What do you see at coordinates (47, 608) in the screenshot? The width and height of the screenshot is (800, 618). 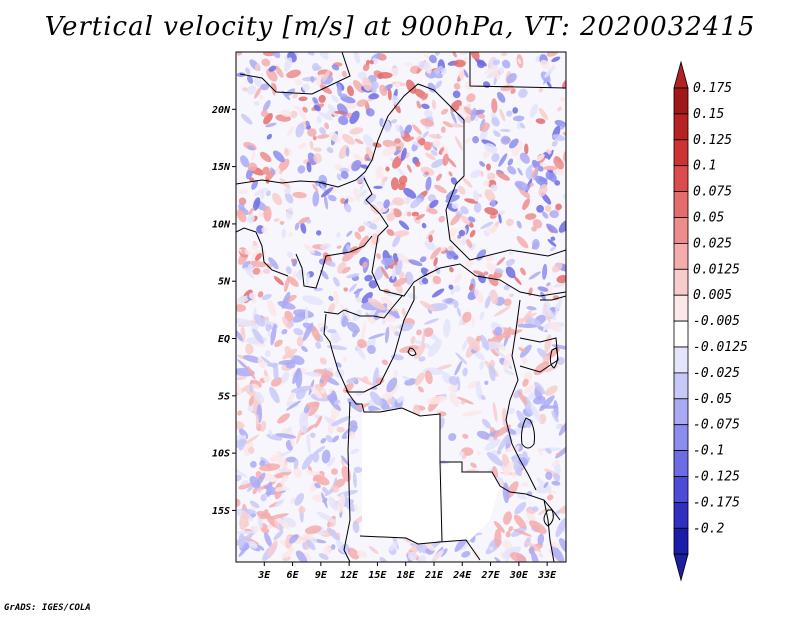 I see `grads-credit: GrADS: IGES/COLA` at bounding box center [47, 608].